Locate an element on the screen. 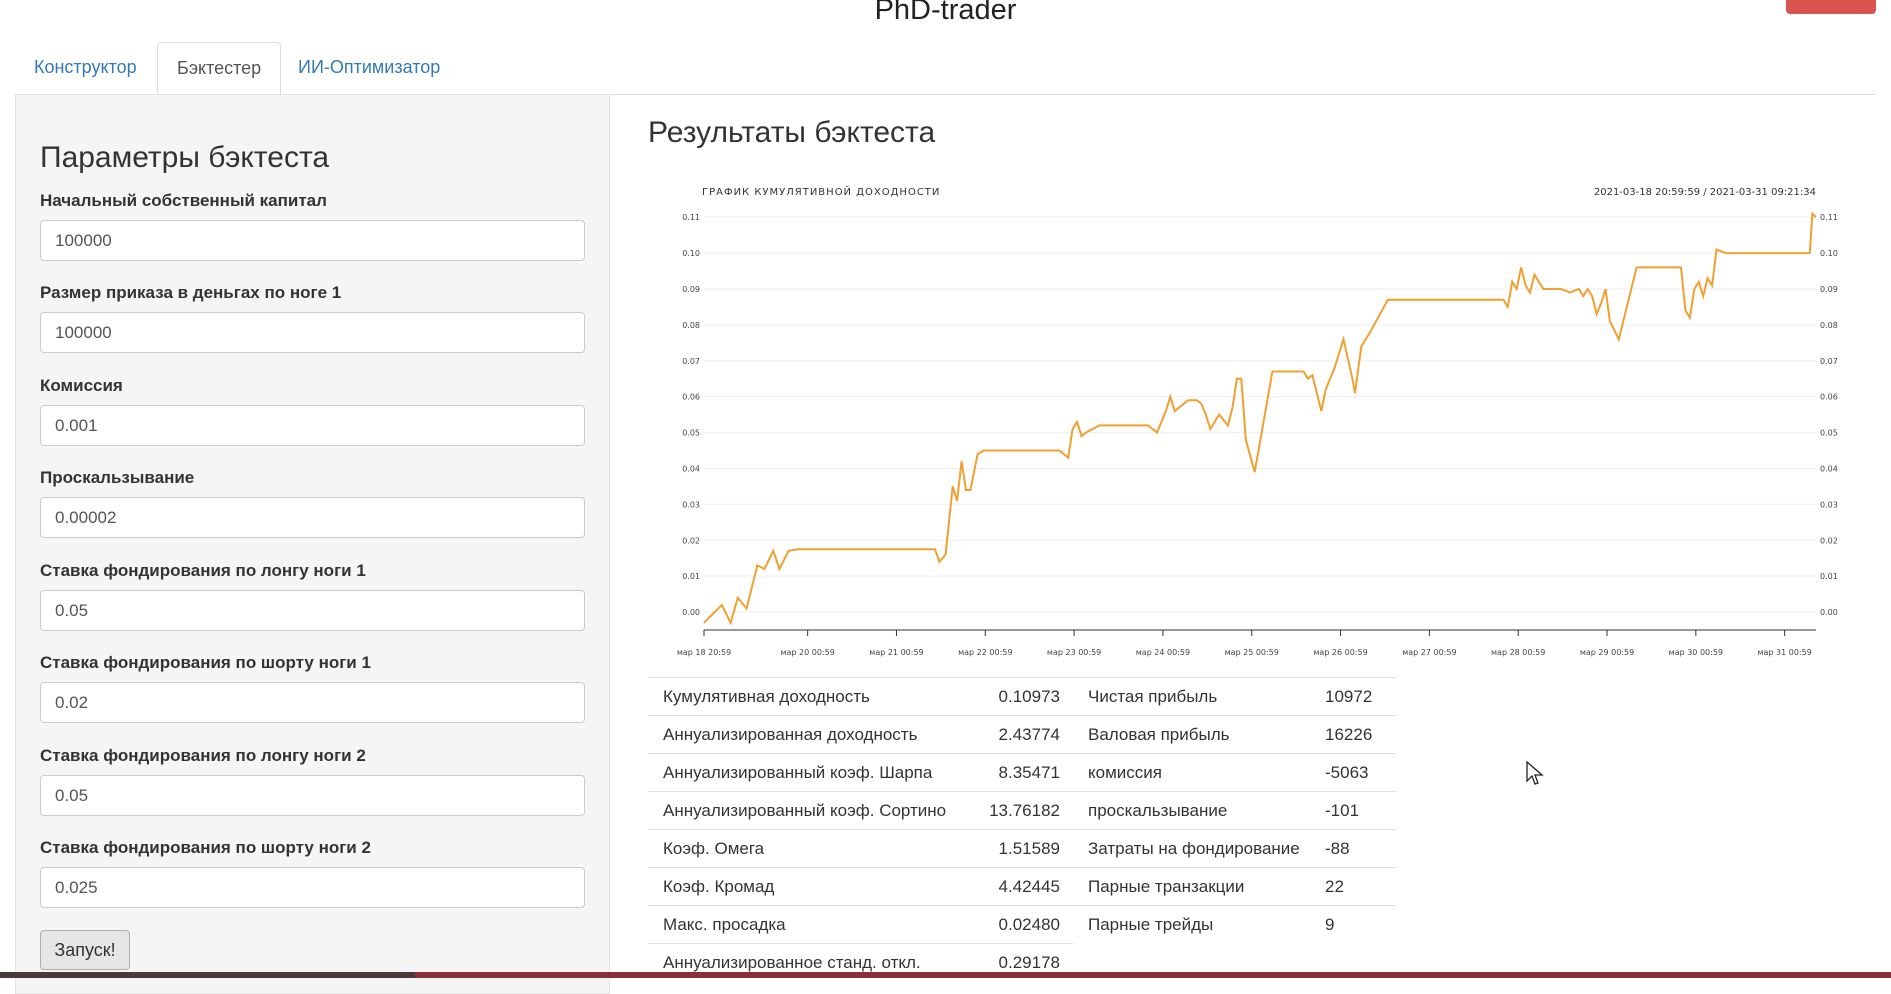  metric-value: -5063 is located at coordinates (1358, 772).